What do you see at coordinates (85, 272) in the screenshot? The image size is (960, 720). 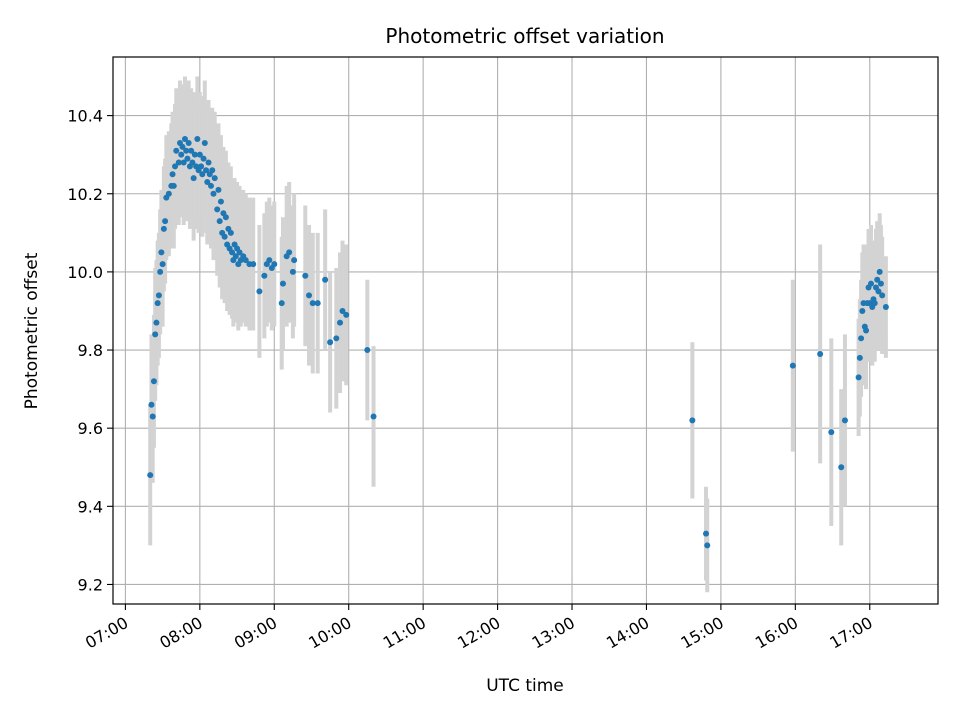 I see `y-tick-label: 10.0` at bounding box center [85, 272].